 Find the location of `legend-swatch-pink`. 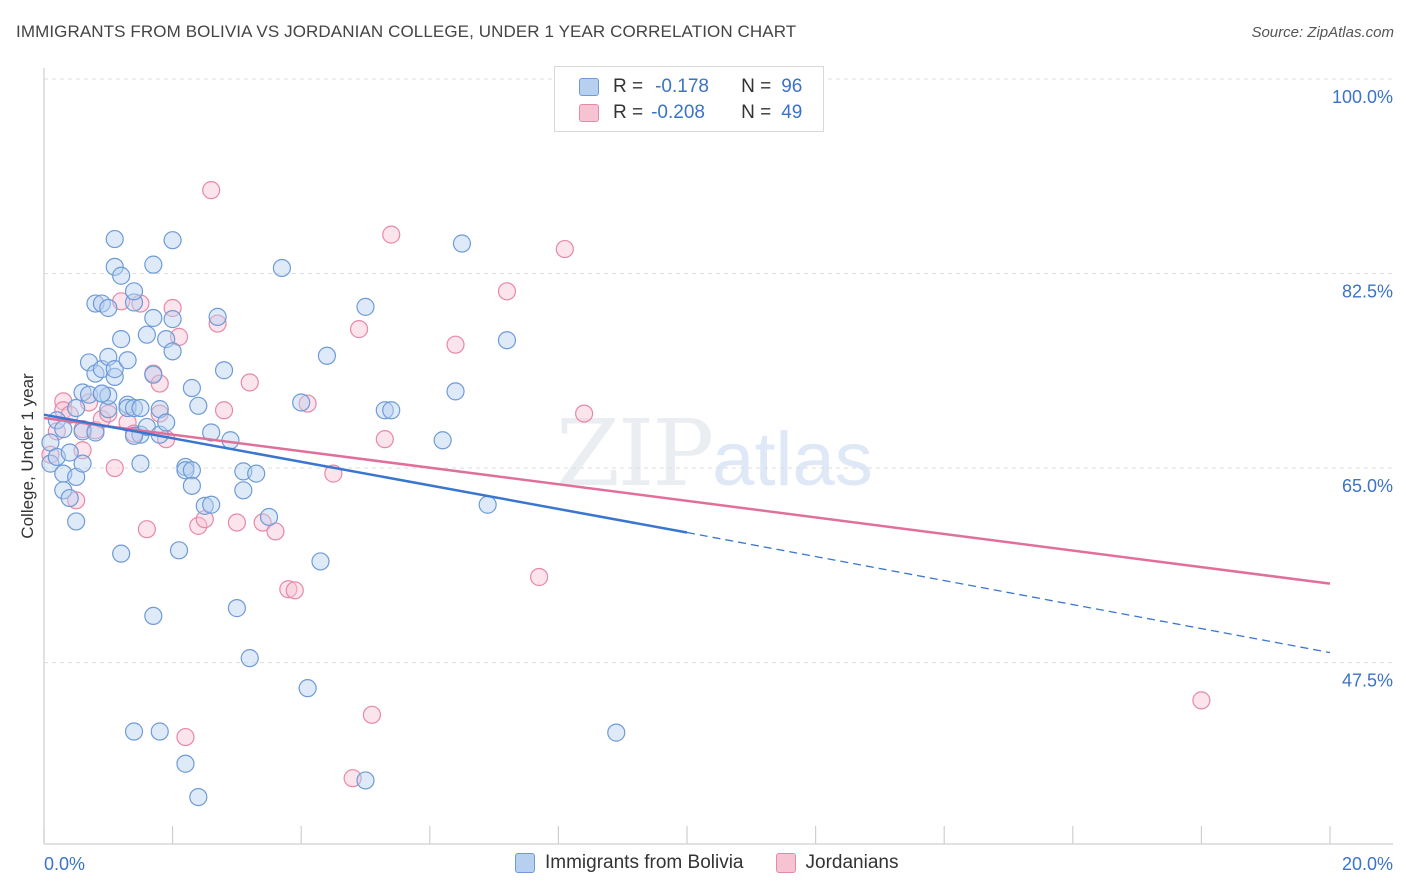

legend-swatch-pink is located at coordinates (589, 113).